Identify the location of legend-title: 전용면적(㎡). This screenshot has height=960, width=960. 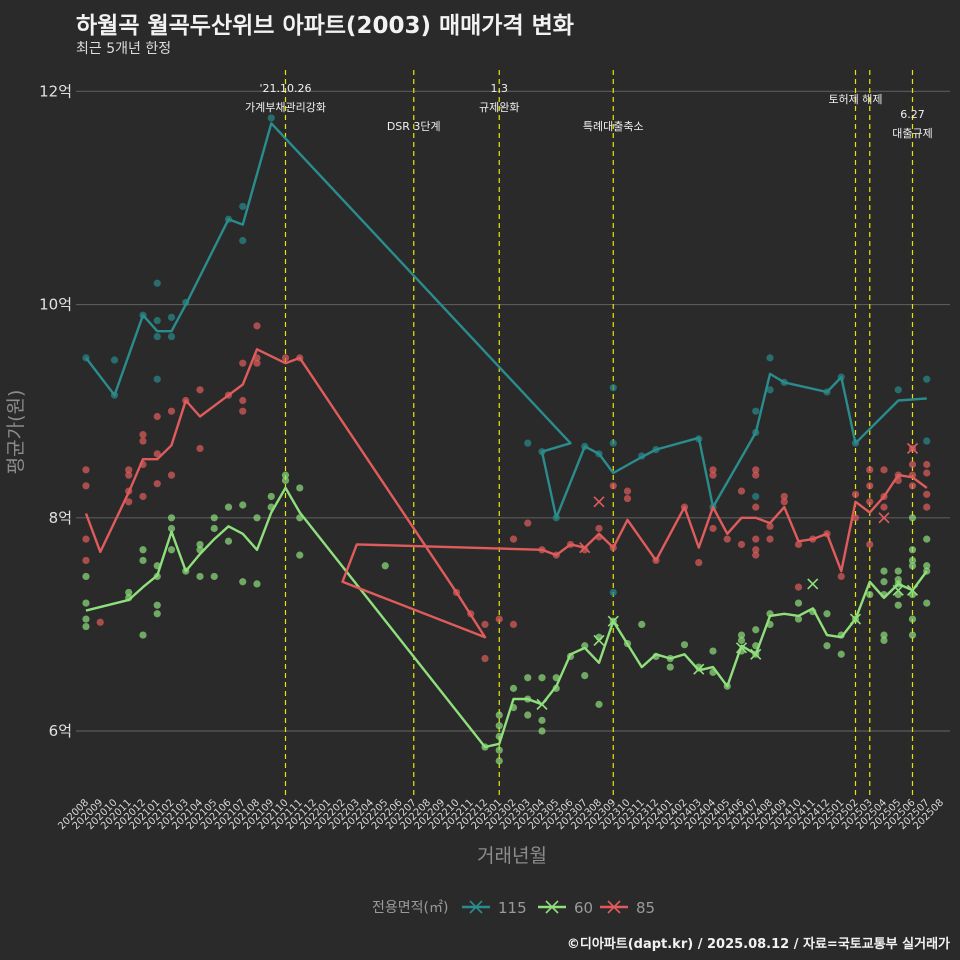
(410, 908).